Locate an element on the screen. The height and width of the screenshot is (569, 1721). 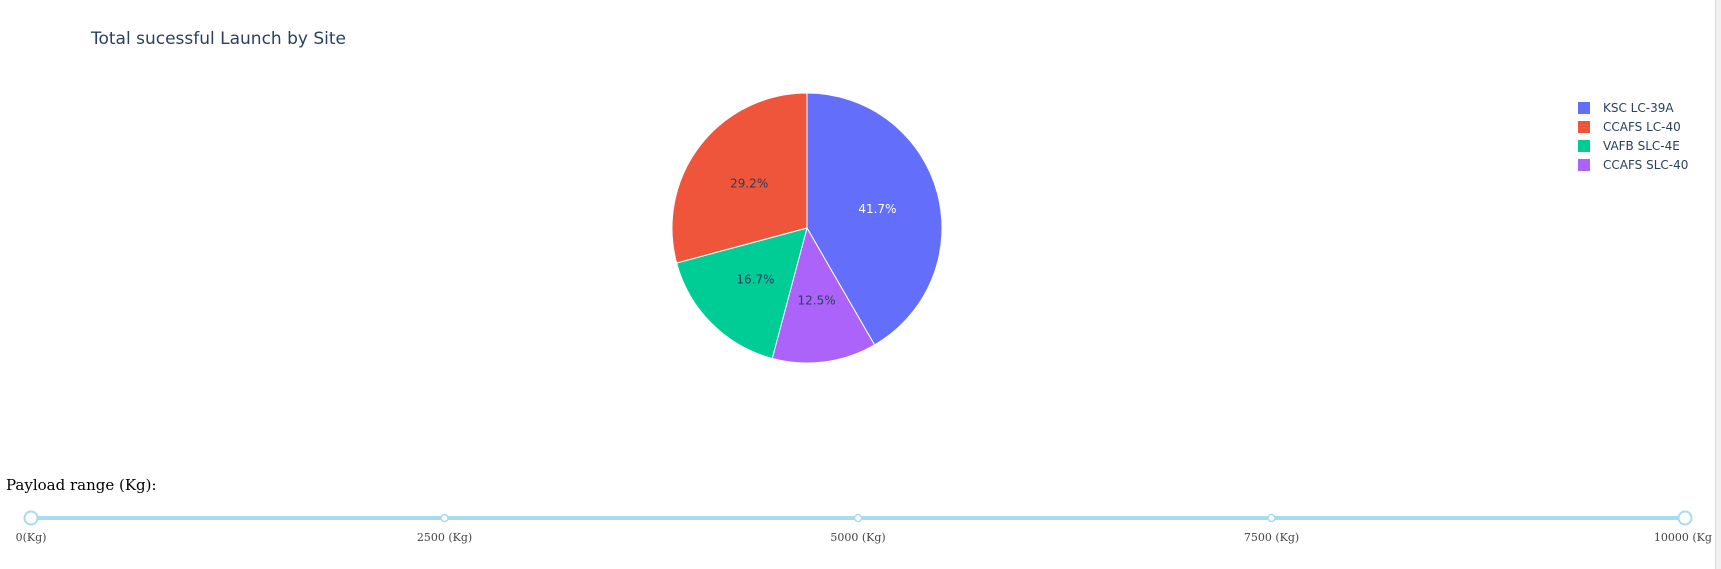
slider-min-handle is located at coordinates (31, 518).